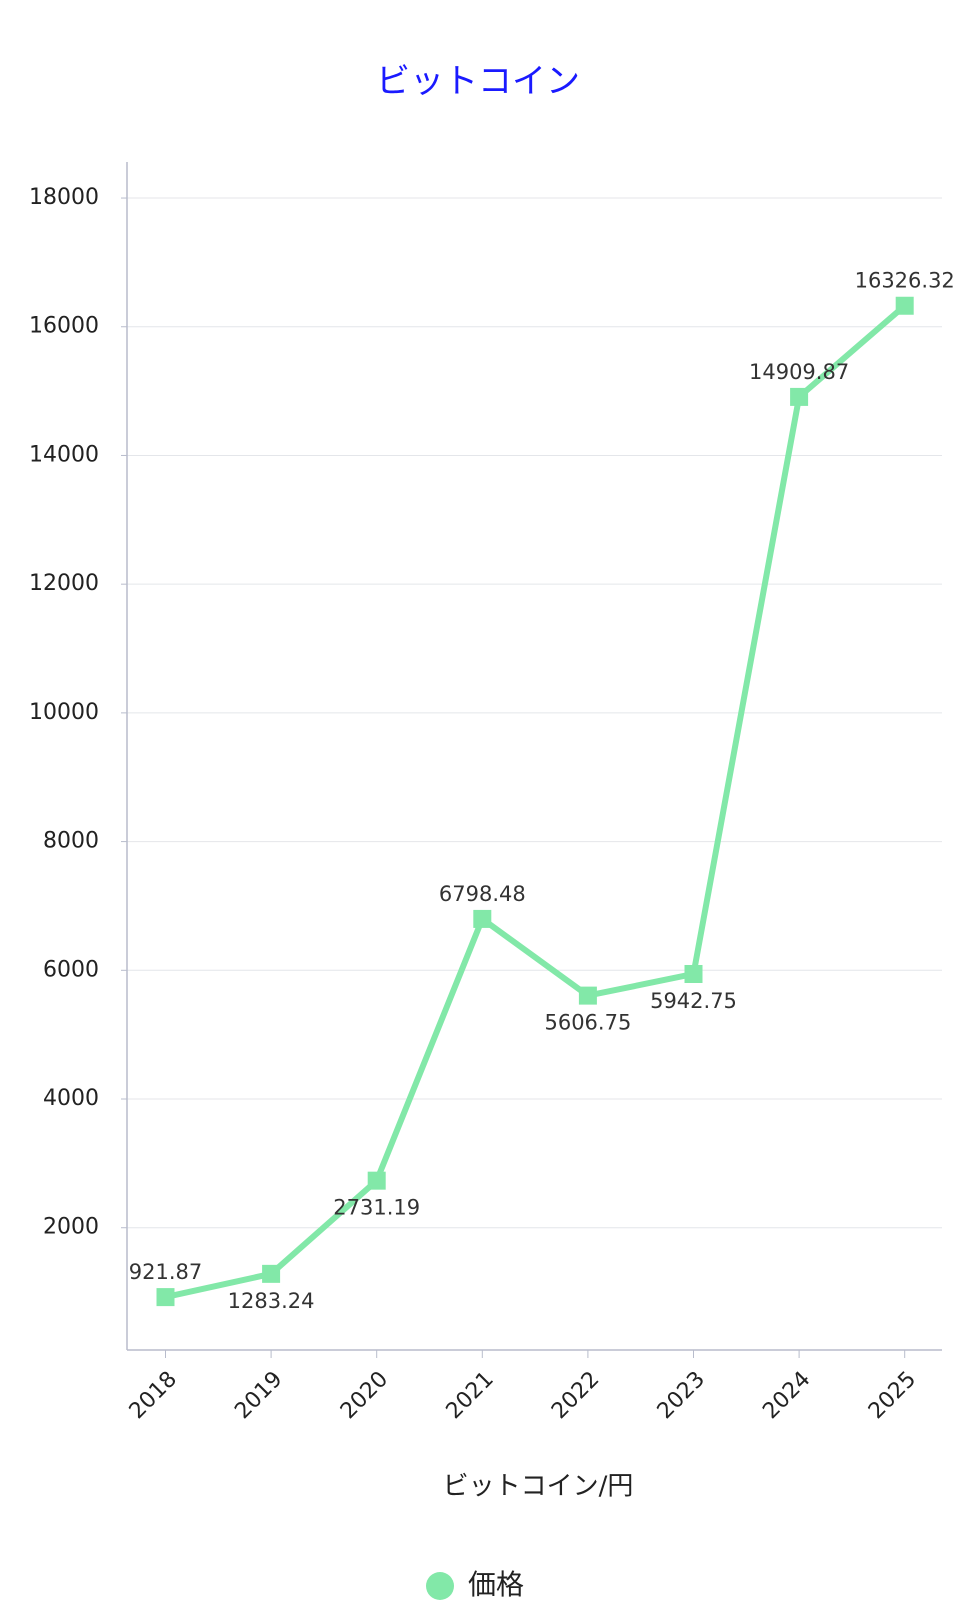 The width and height of the screenshot is (960, 1624). I want to click on x-tick-label: 2024, so click(786, 1395).